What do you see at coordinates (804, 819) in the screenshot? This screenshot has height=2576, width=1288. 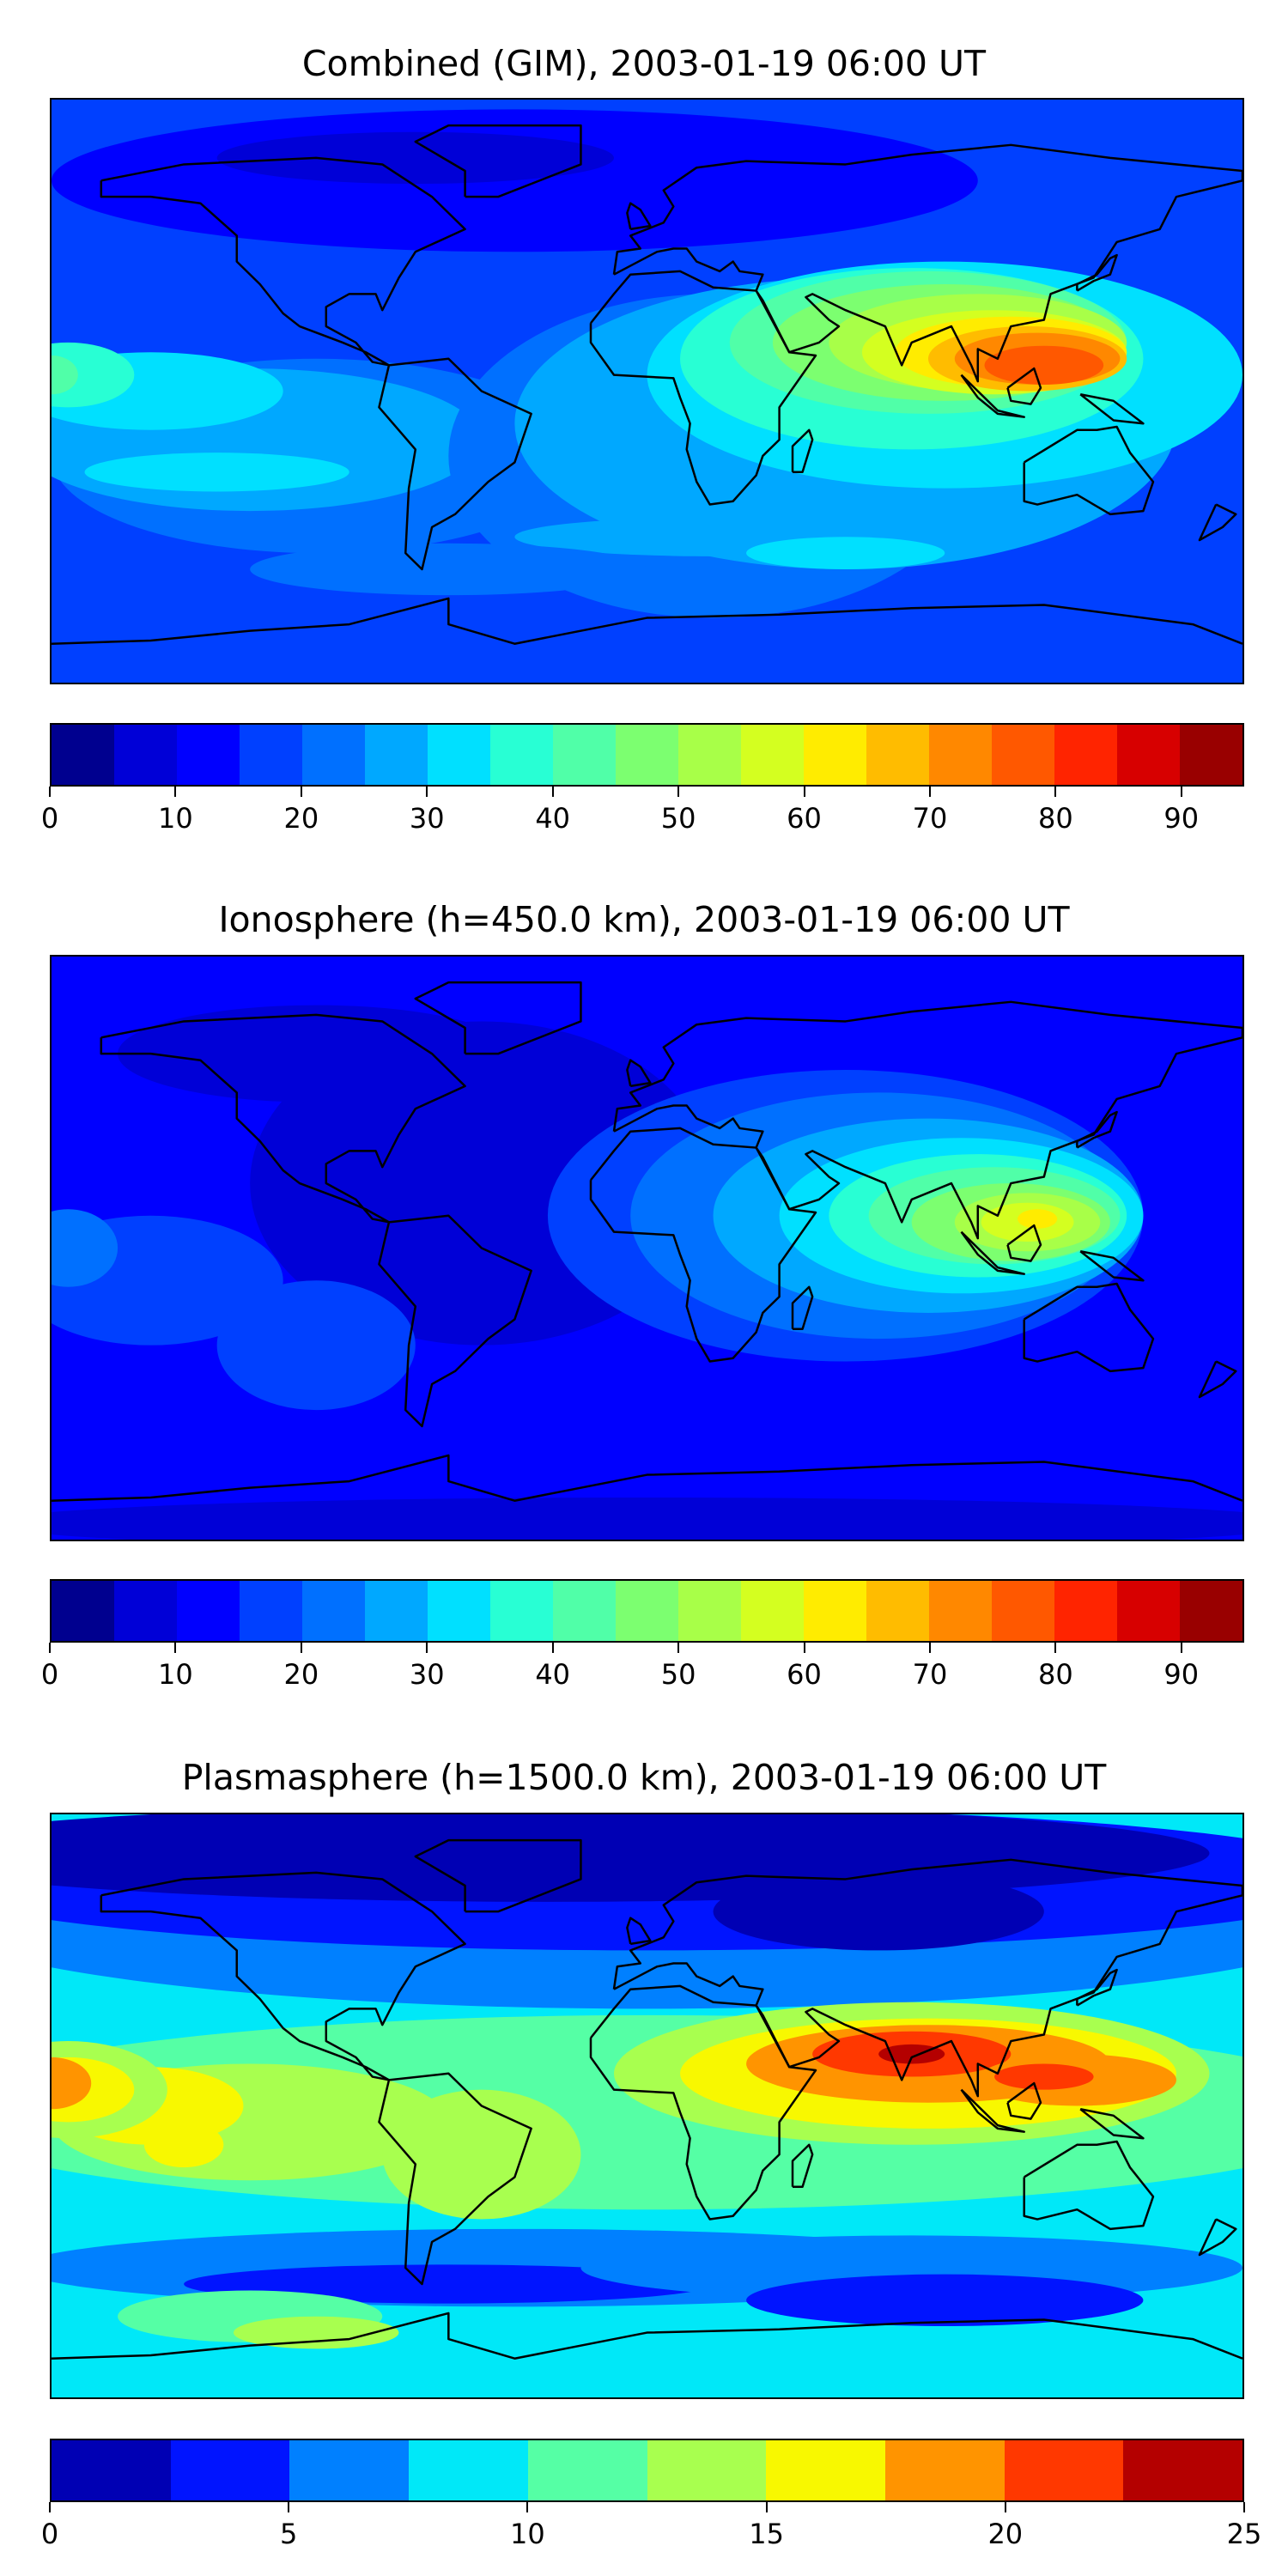 I see `colorbar-tick-label: 60` at bounding box center [804, 819].